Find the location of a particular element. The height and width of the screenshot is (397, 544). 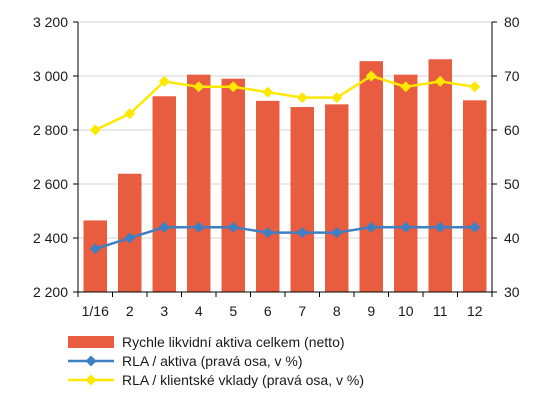

x-tick-label: 11 is located at coordinates (440, 311).